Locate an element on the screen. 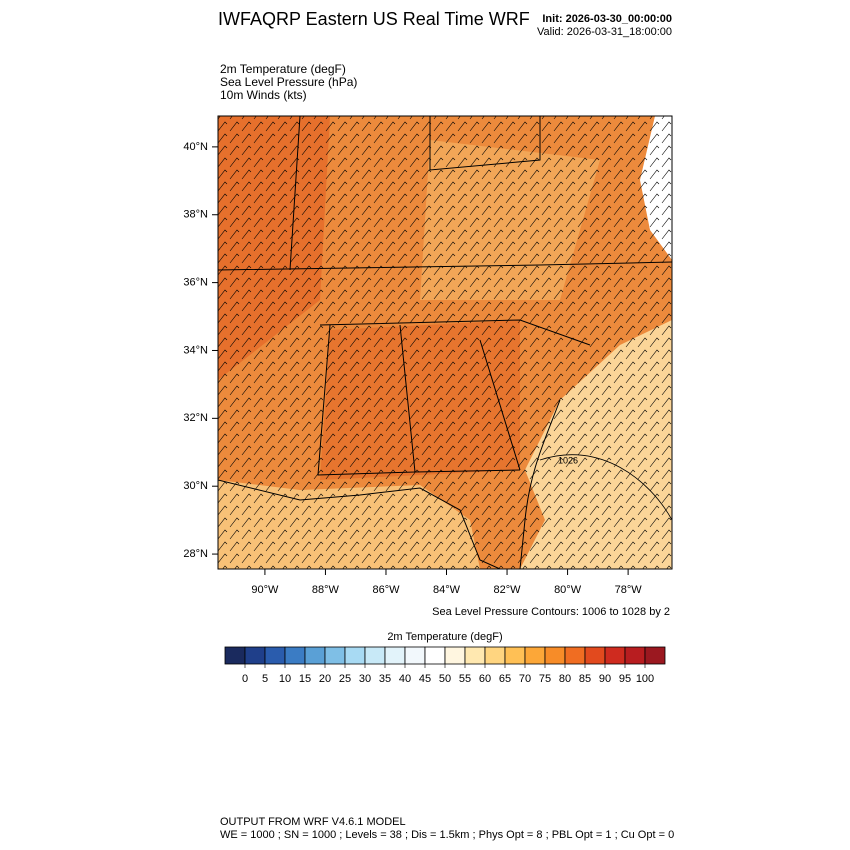 The image size is (850, 850). colorbar-tick-label: 85 is located at coordinates (585, 679).